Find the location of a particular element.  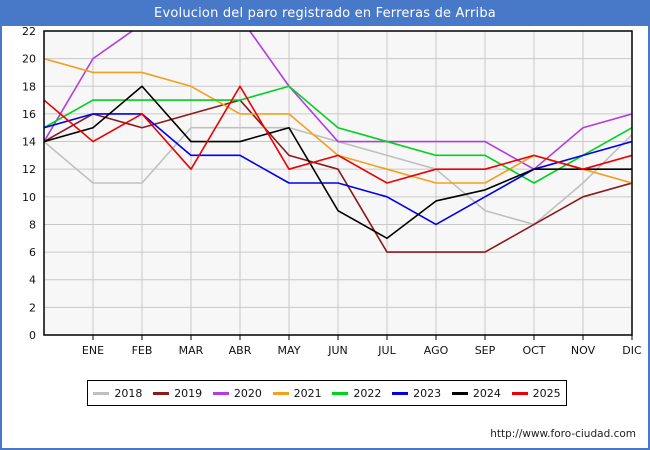

y-axis-tick-label: 22 is located at coordinates (29, 32).